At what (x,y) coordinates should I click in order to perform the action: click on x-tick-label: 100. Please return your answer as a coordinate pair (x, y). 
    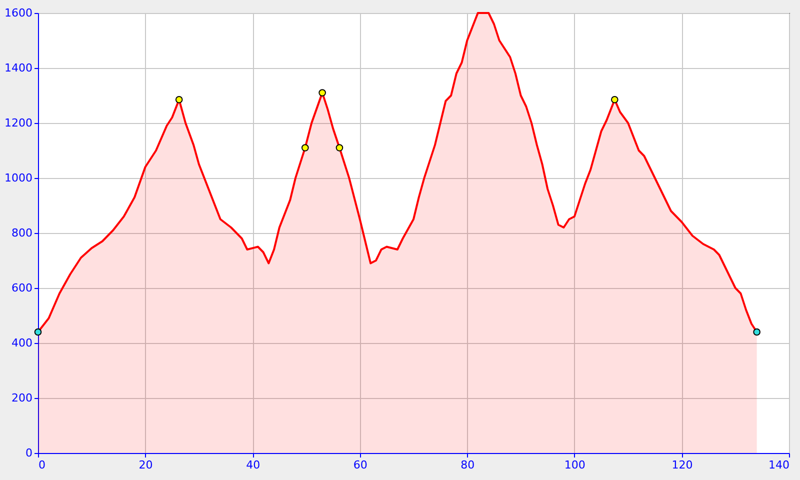
    Looking at the image, I should click on (575, 465).